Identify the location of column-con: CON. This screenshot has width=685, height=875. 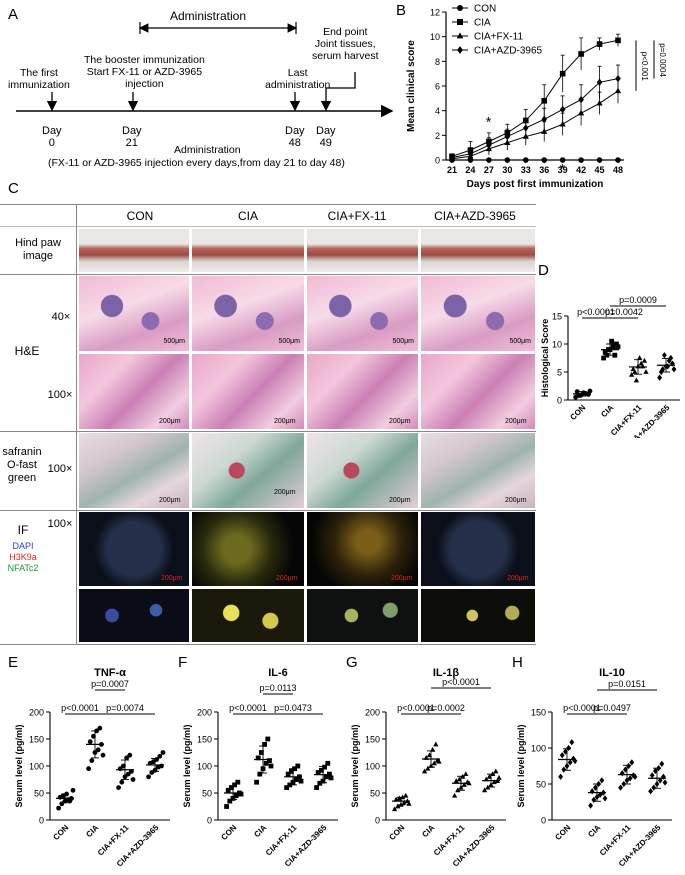
(140, 216).